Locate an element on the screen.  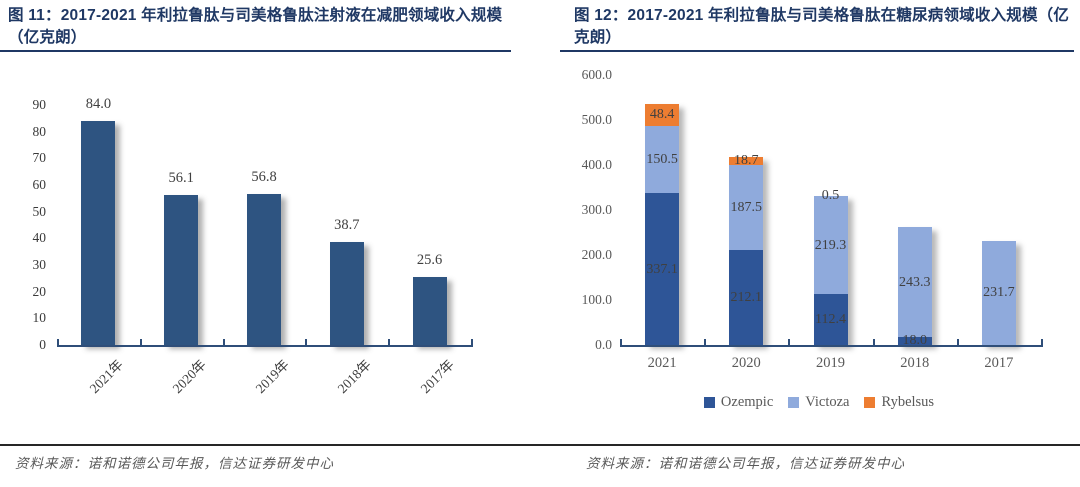
y-axis-tick-label: 40 is located at coordinates (39, 238).